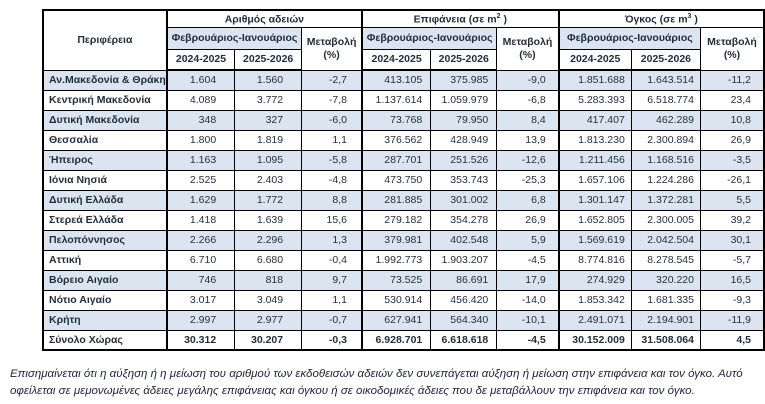 This screenshot has height=404, width=765. What do you see at coordinates (594, 220) in the screenshot?
I see `value-cell: 1.652.805` at bounding box center [594, 220].